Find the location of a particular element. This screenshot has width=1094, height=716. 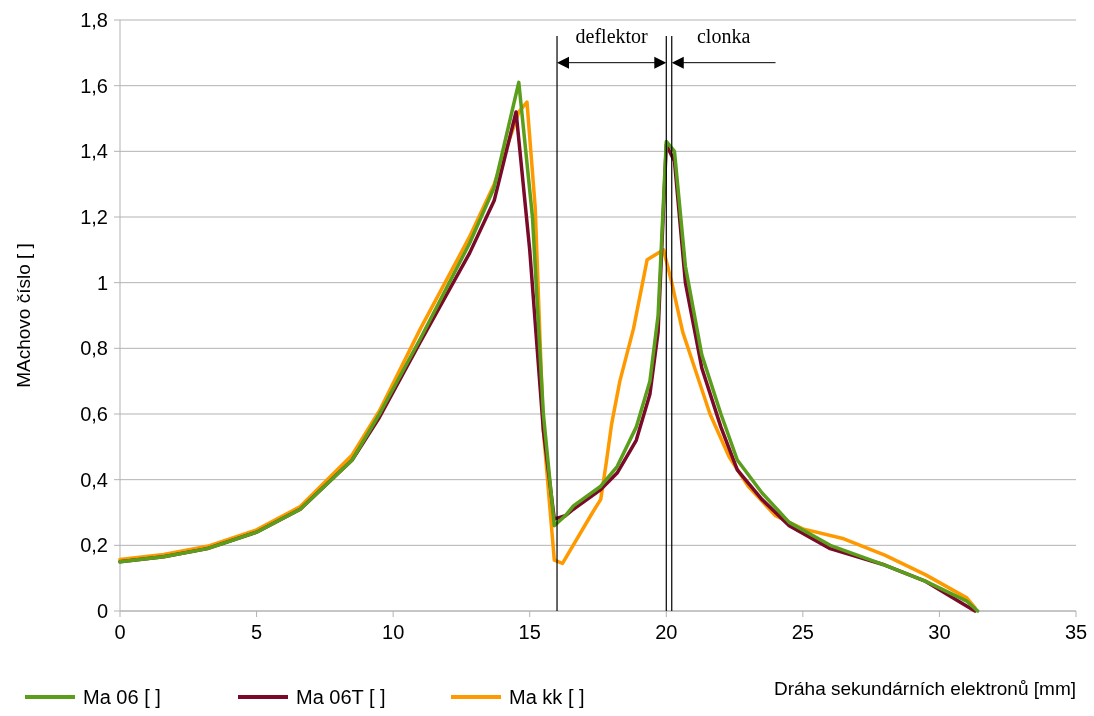

annotation: deflektor is located at coordinates (612, 35).